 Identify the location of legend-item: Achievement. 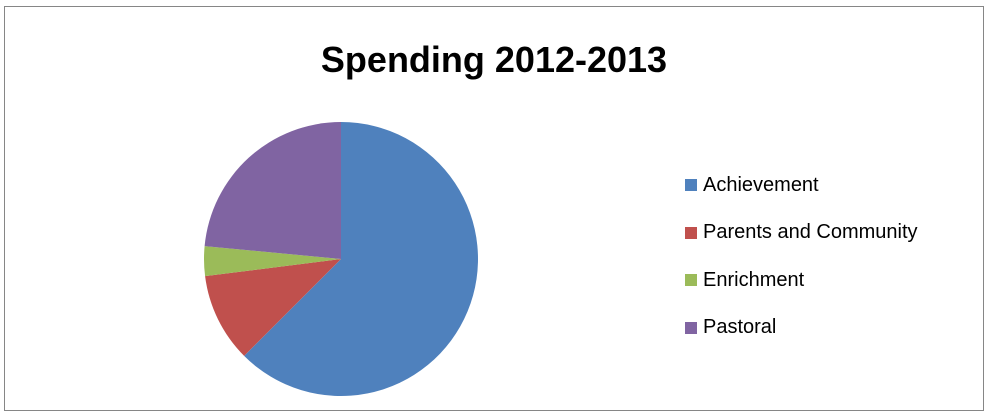
(801, 185).